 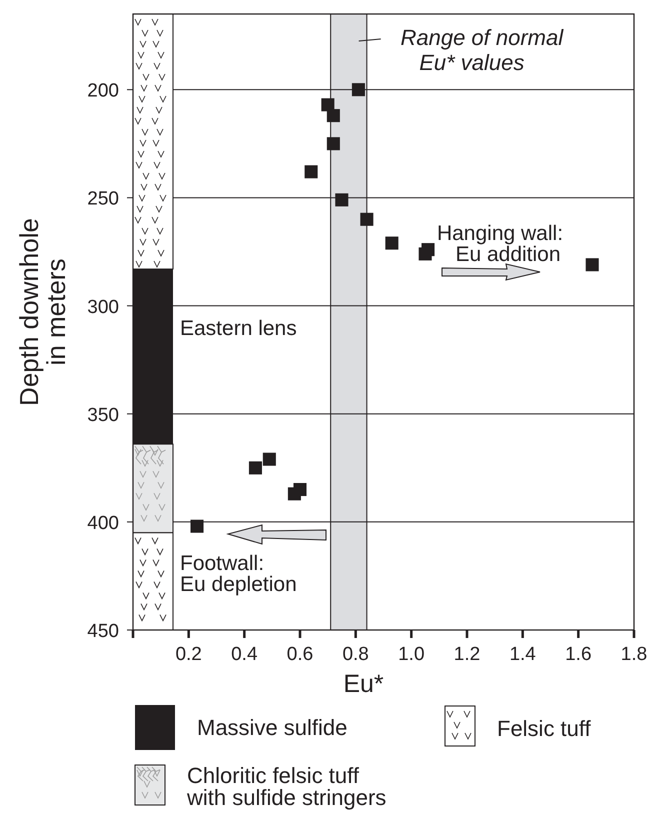 What do you see at coordinates (238, 574) in the screenshot?
I see `annotation: Footwall: Eu depletion` at bounding box center [238, 574].